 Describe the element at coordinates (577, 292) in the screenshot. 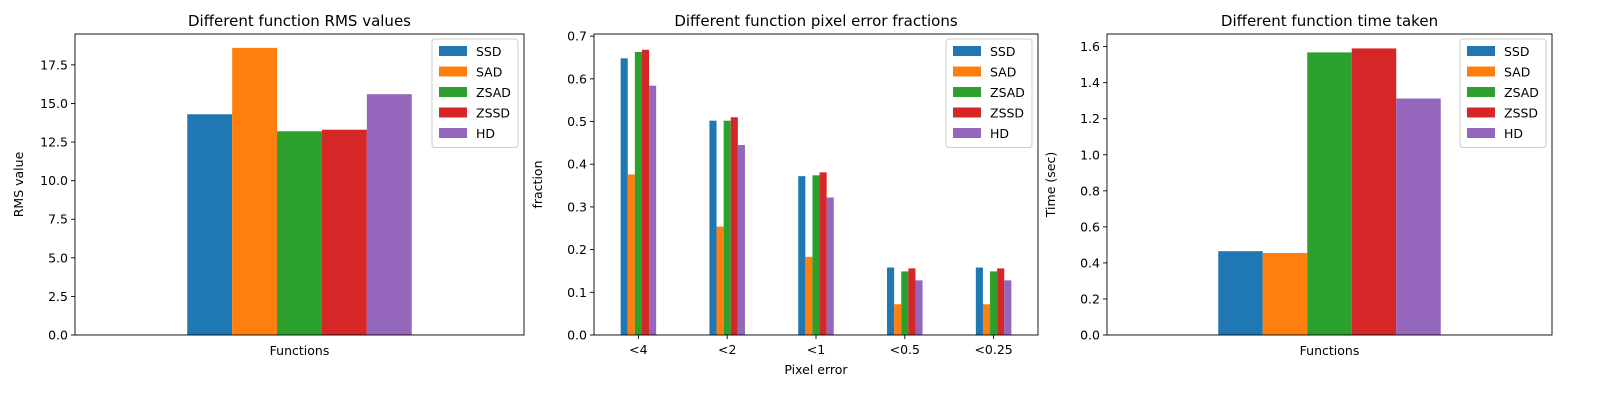

I see `y-tick-label: 0.1` at that location.